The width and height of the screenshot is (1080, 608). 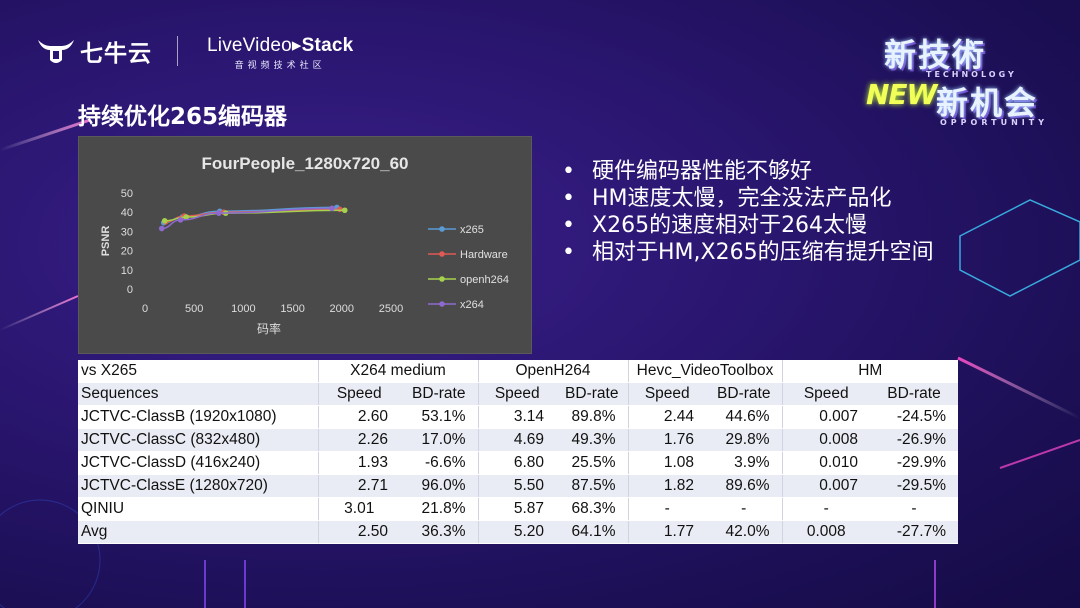 What do you see at coordinates (730, 225) in the screenshot?
I see `bullet-text: X265的速度相对于264太慢` at bounding box center [730, 225].